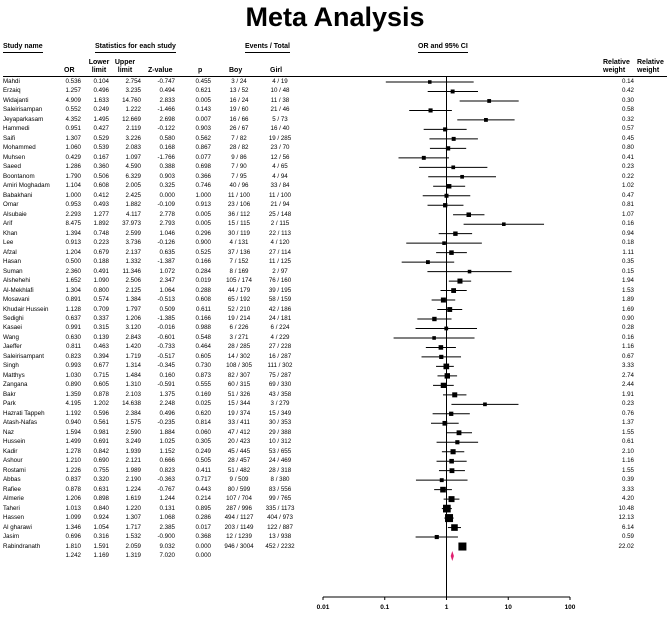 Image resolution: width=670 pixels, height=617 pixels. What do you see at coordinates (73, 423) in the screenshot?
I see `or-cell: 0.940` at bounding box center [73, 423].